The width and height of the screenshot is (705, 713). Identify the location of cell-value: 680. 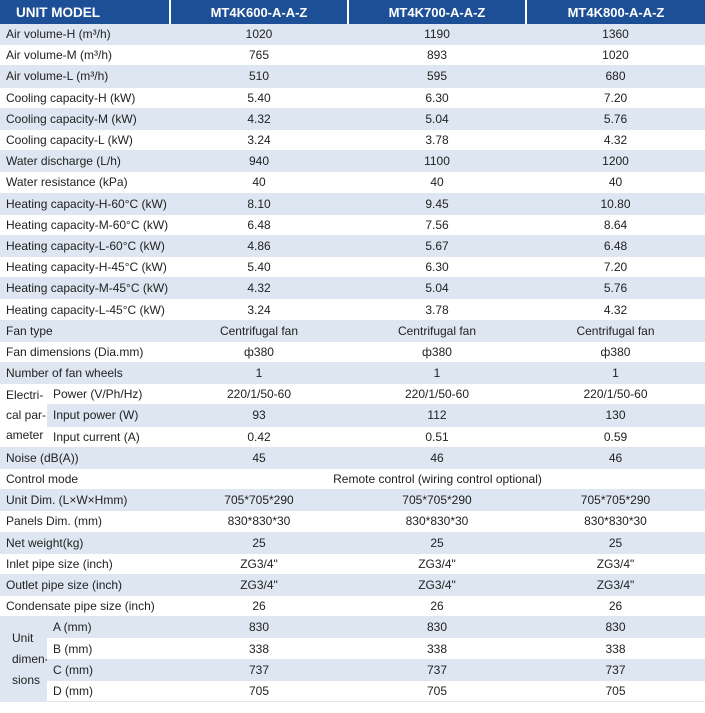
(615, 76).